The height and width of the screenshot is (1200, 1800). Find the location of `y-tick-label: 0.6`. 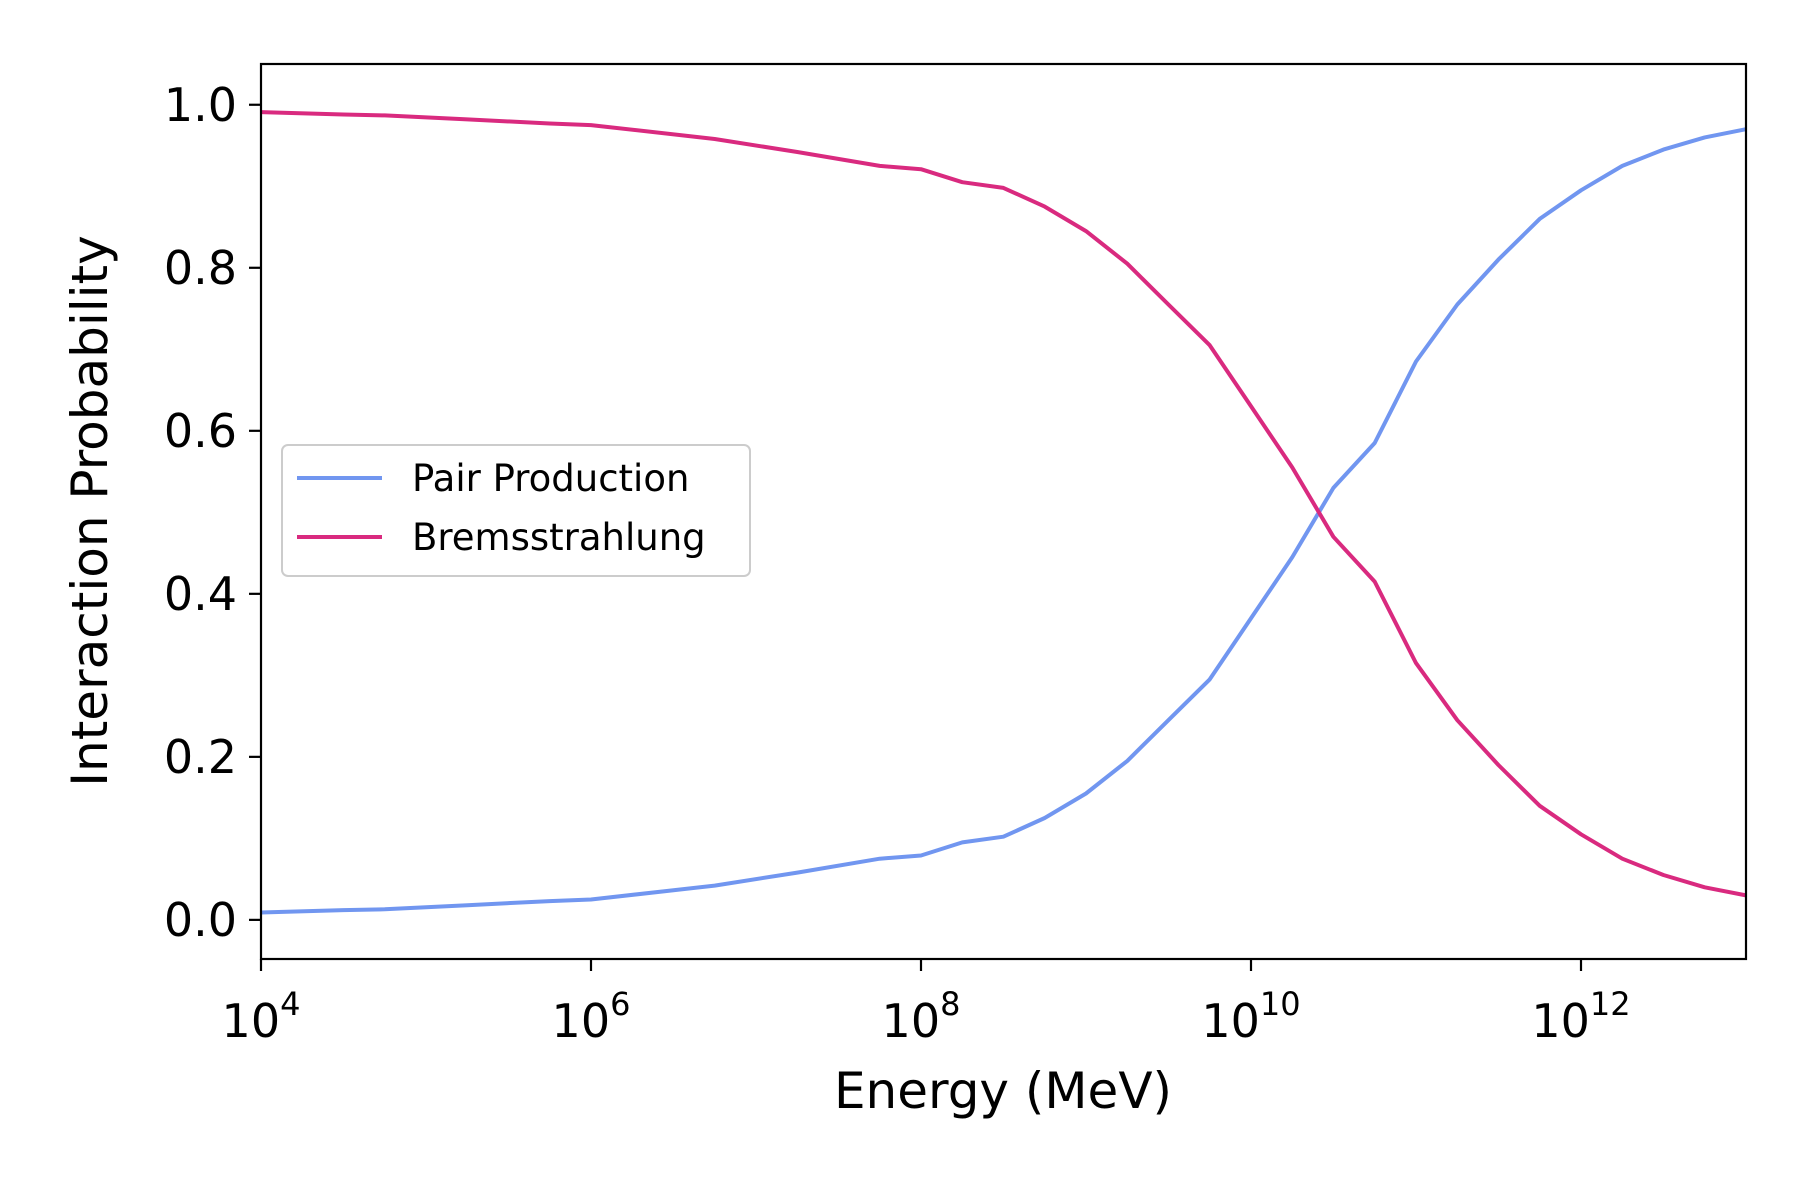

y-tick-label: 0.6 is located at coordinates (200, 431).